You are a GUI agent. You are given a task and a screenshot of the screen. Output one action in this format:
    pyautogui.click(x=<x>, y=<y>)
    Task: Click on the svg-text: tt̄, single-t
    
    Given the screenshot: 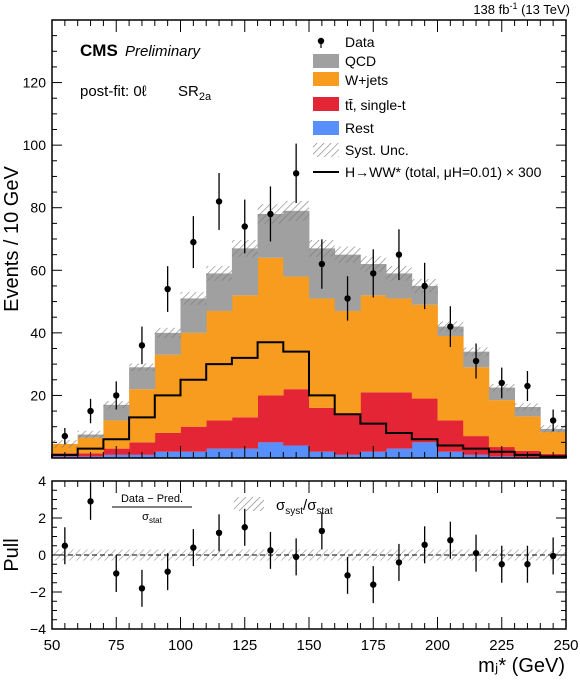 What is the action you would take?
    pyautogui.click(x=375, y=105)
    